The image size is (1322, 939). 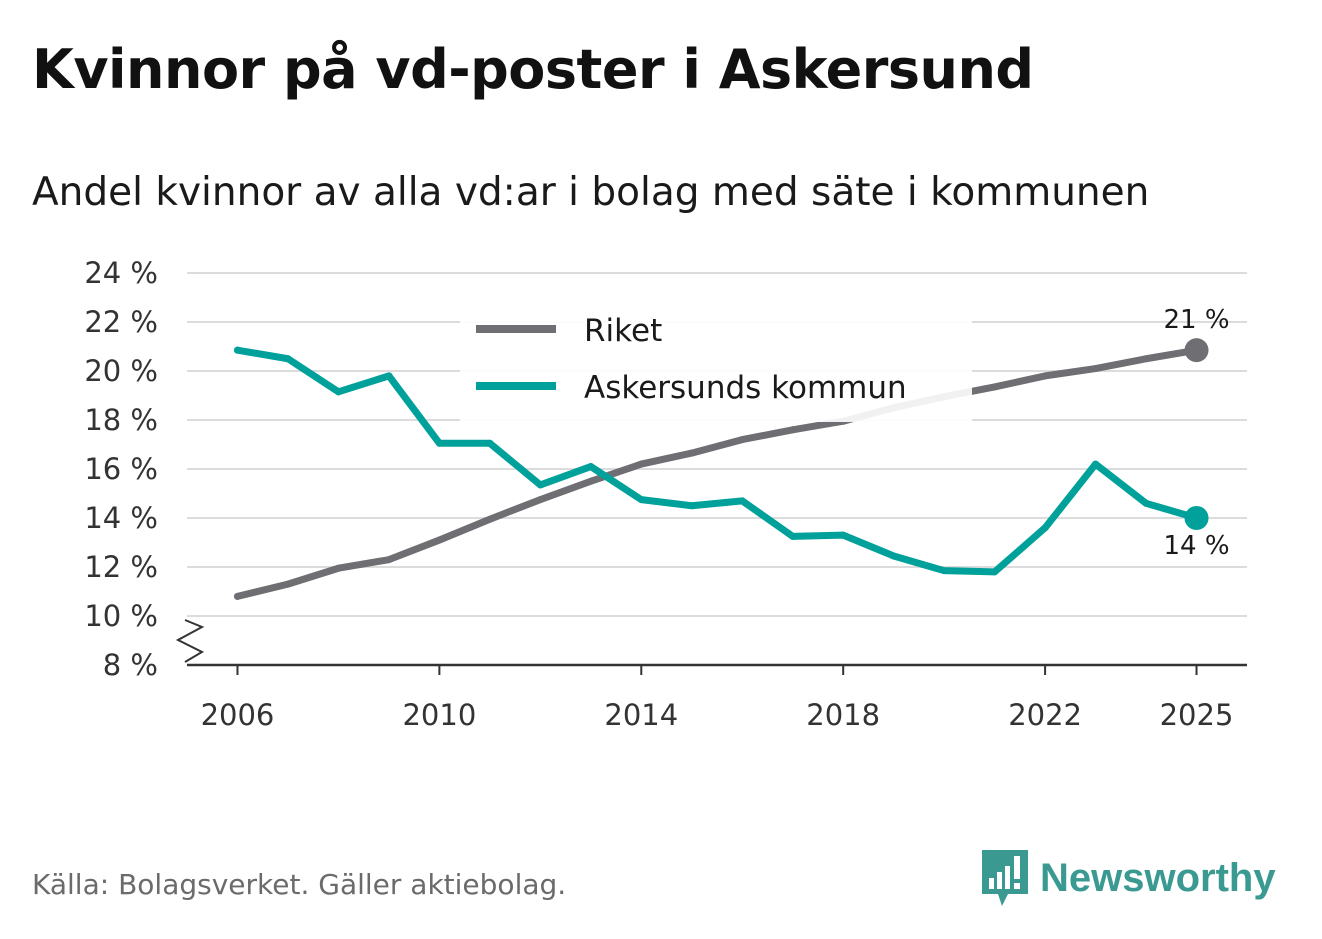 What do you see at coordinates (1005, 878) in the screenshot?
I see `newsworthy-logo-icon` at bounding box center [1005, 878].